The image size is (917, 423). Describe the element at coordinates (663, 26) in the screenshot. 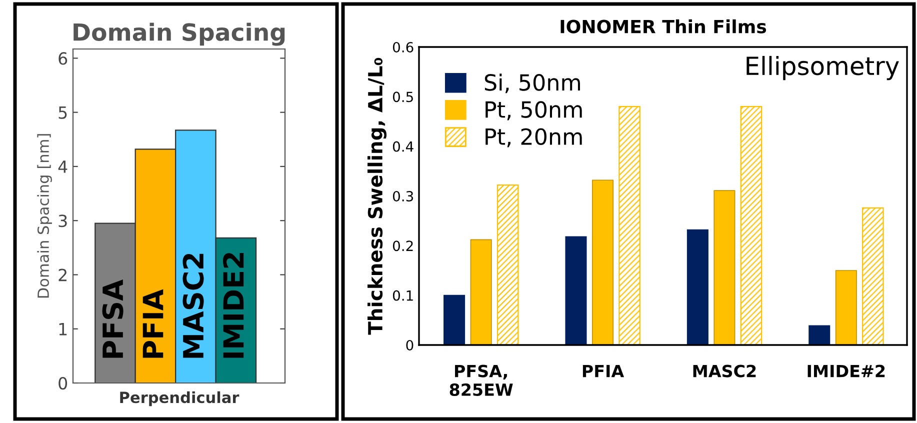

I see `chart-title: IONOMER Thin Films` at that location.